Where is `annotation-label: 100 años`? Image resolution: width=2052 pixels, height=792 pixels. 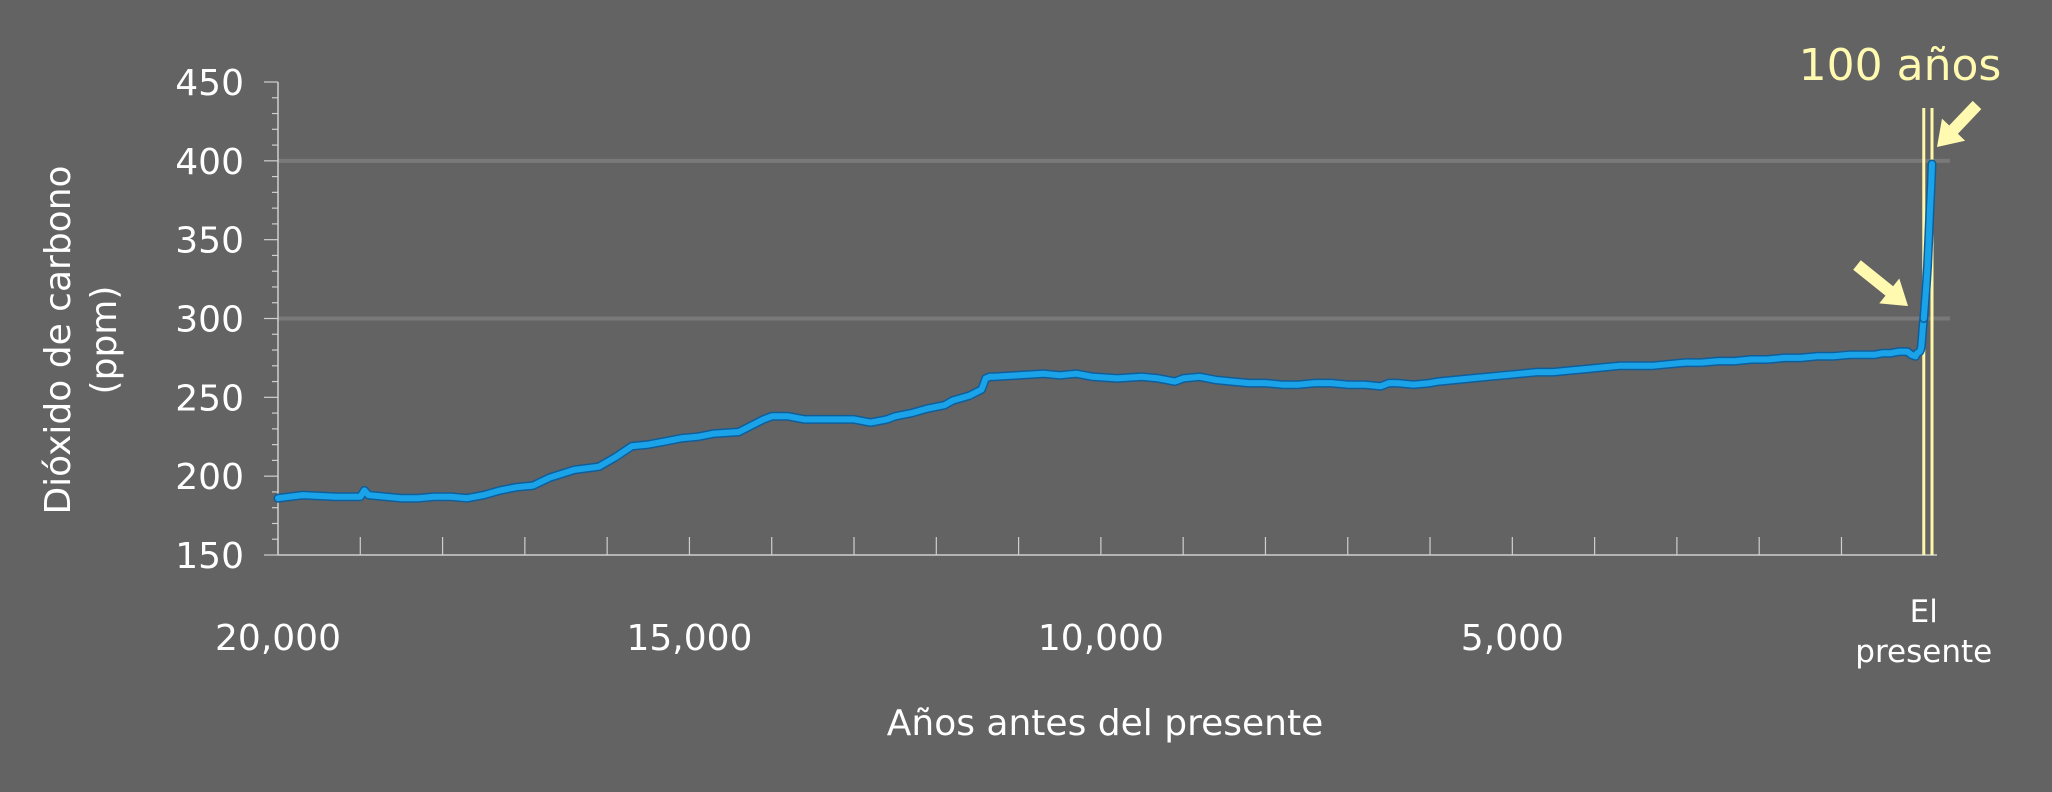 annotation-label: 100 años is located at coordinates (1900, 65).